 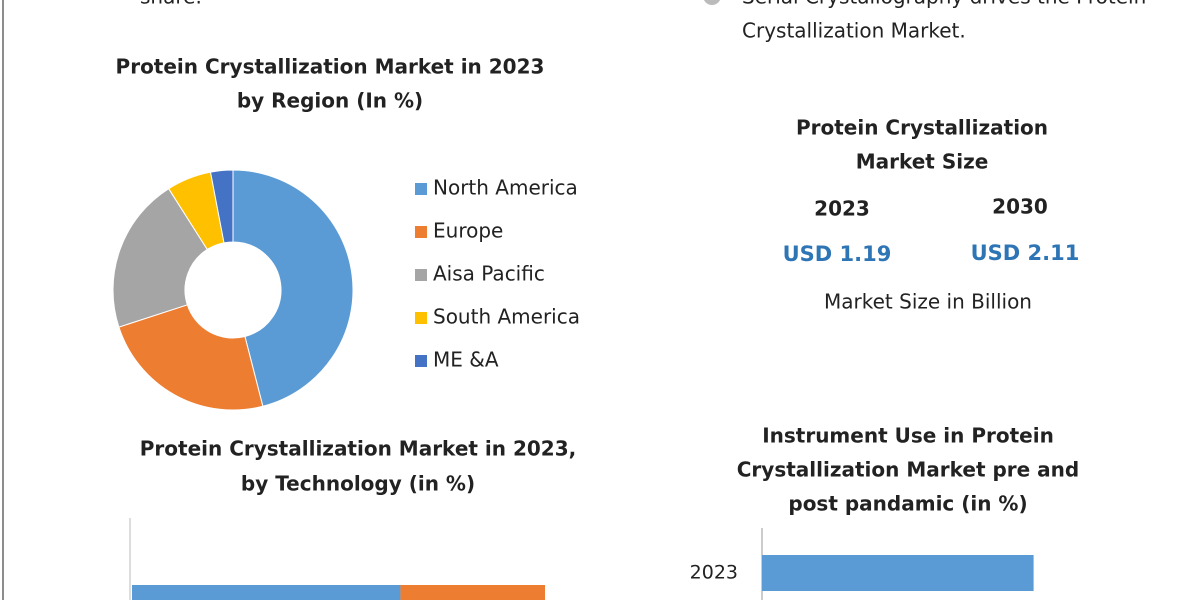 I want to click on note: Market Size in Billion, so click(x=928, y=302).